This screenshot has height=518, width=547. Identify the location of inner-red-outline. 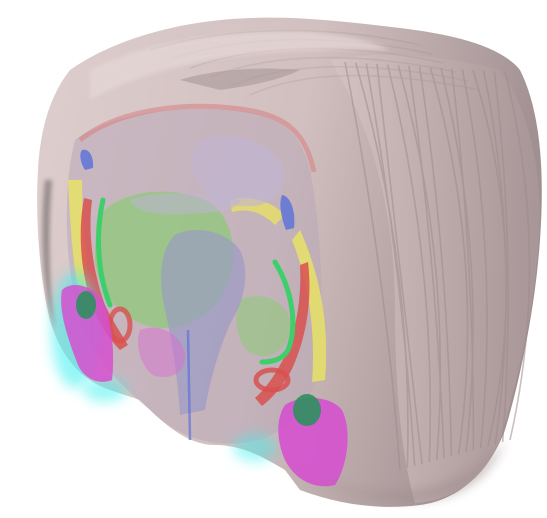
(197, 138).